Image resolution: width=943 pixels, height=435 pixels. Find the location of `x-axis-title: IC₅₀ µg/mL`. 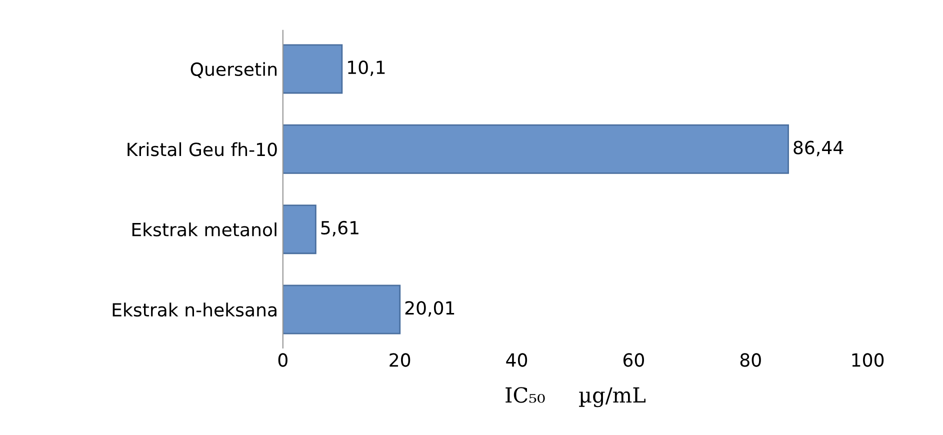

x-axis-title: IC₅₀ µg/mL is located at coordinates (576, 397).